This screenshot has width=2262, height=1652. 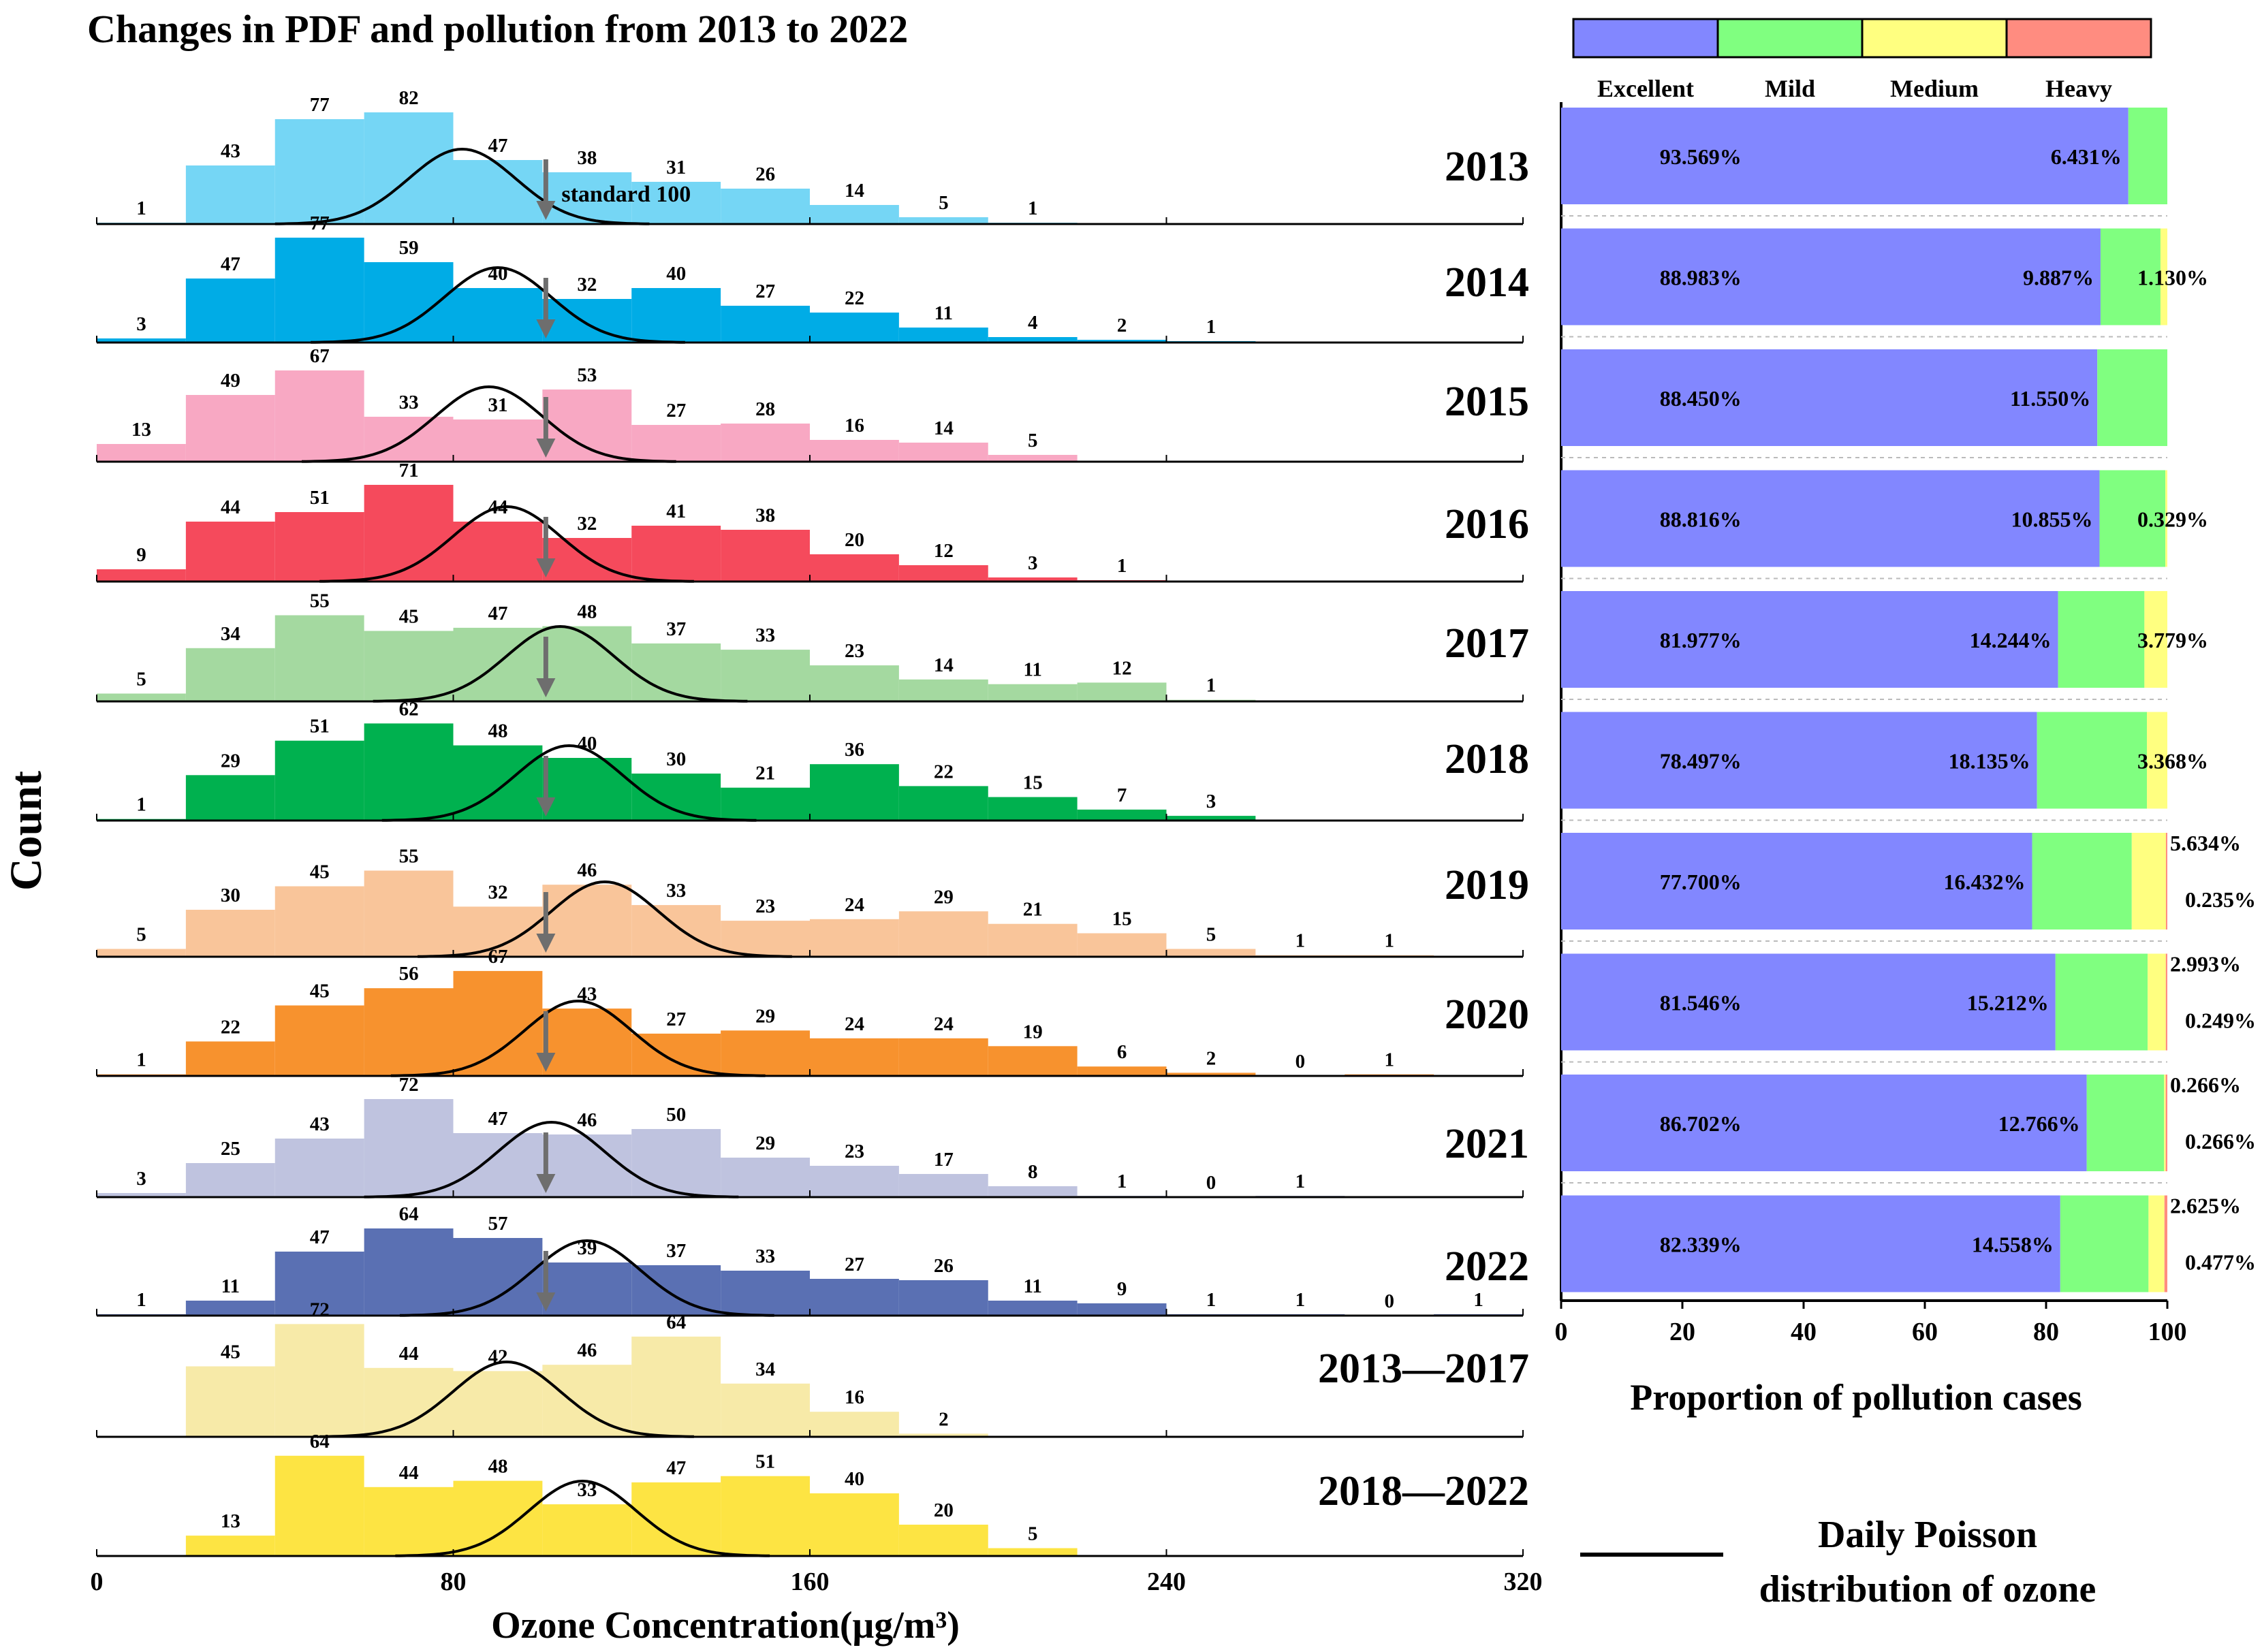 What do you see at coordinates (1701, 156) in the screenshot?
I see `excellent-pct-label: 93.569%` at bounding box center [1701, 156].